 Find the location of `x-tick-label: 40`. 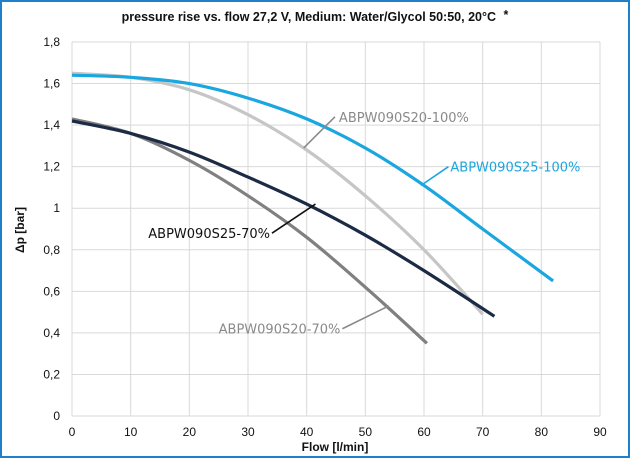

x-tick-label: 40 is located at coordinates (307, 432).